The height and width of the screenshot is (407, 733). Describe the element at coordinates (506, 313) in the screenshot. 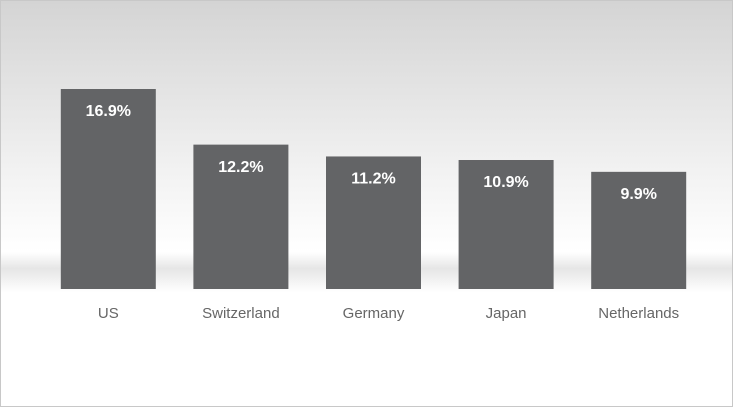

I see `x-tick-label: Japan` at that location.